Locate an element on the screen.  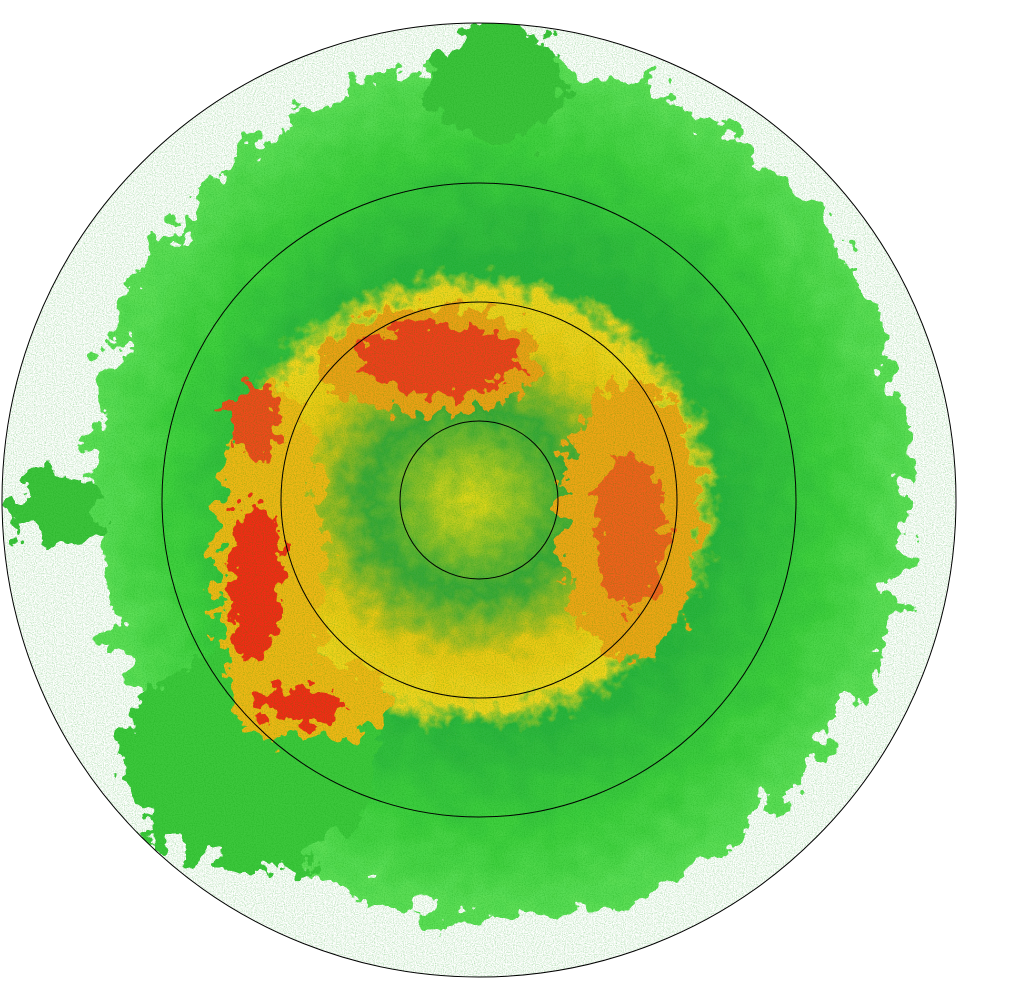
range-ring is located at coordinates (479, 500).